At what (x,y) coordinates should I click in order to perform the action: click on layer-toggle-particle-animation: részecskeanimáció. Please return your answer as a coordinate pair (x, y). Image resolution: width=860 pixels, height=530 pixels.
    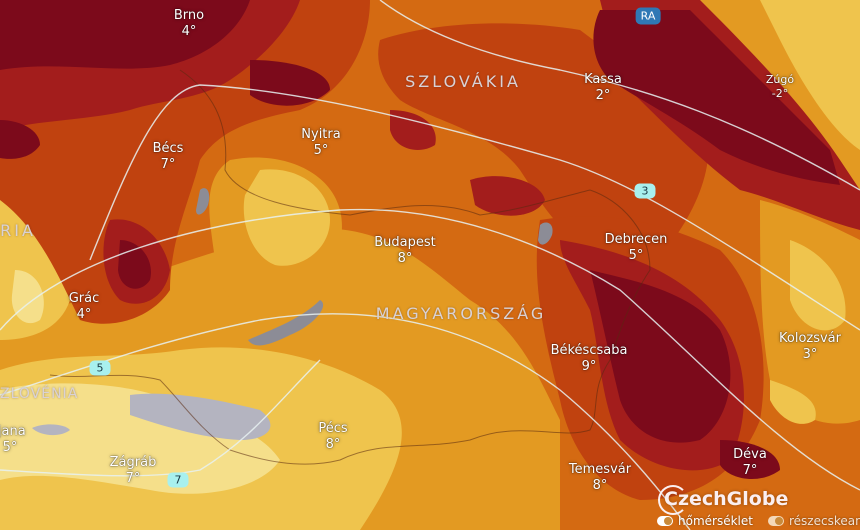
    Looking at the image, I should click on (814, 521).